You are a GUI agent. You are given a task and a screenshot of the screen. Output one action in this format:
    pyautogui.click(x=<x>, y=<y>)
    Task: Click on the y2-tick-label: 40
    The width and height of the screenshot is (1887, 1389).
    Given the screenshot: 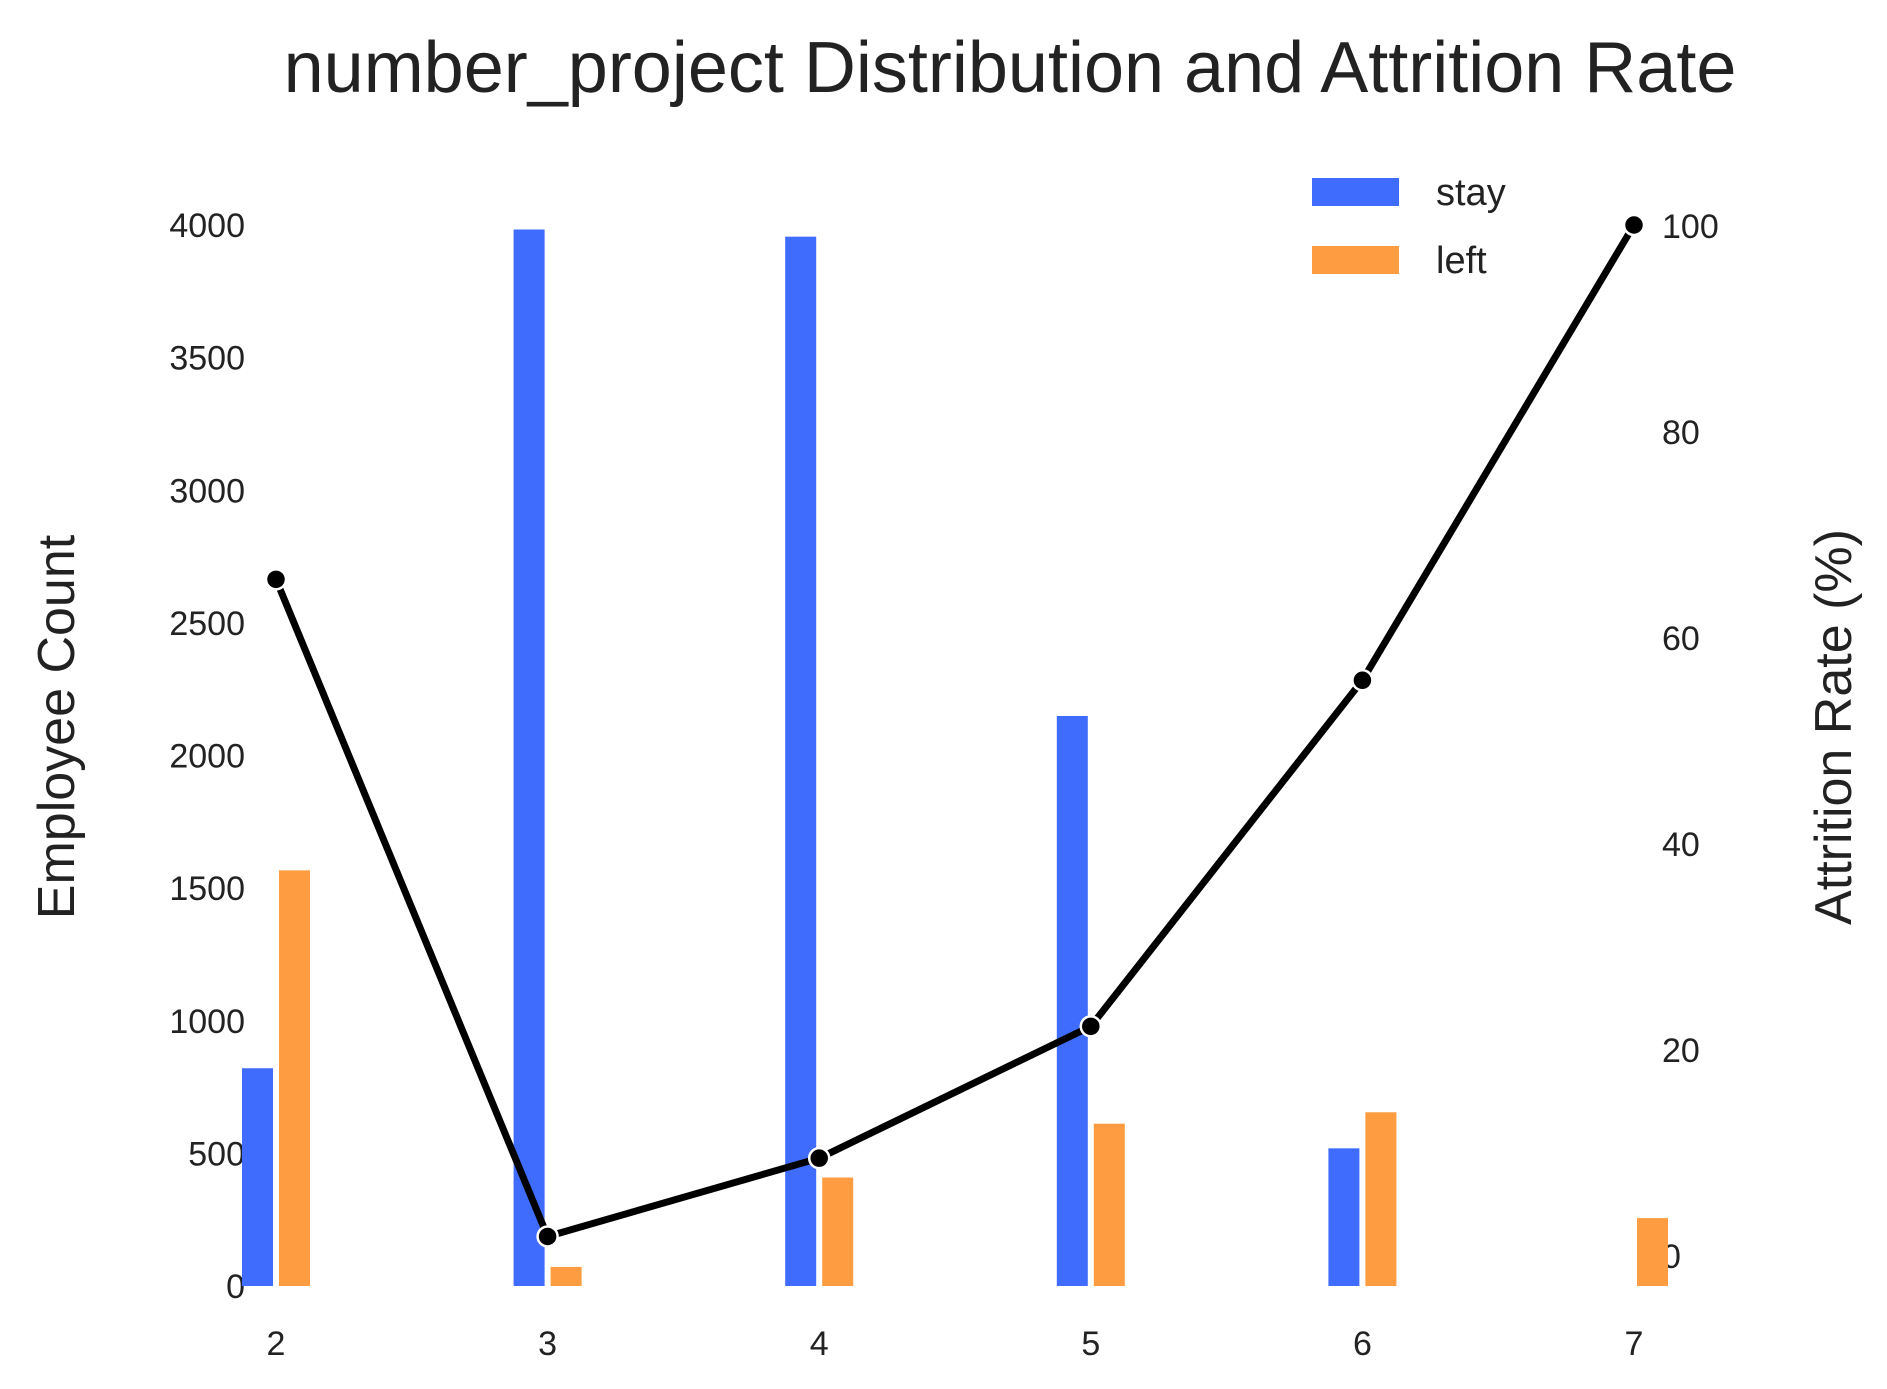 What is the action you would take?
    pyautogui.click(x=1681, y=845)
    